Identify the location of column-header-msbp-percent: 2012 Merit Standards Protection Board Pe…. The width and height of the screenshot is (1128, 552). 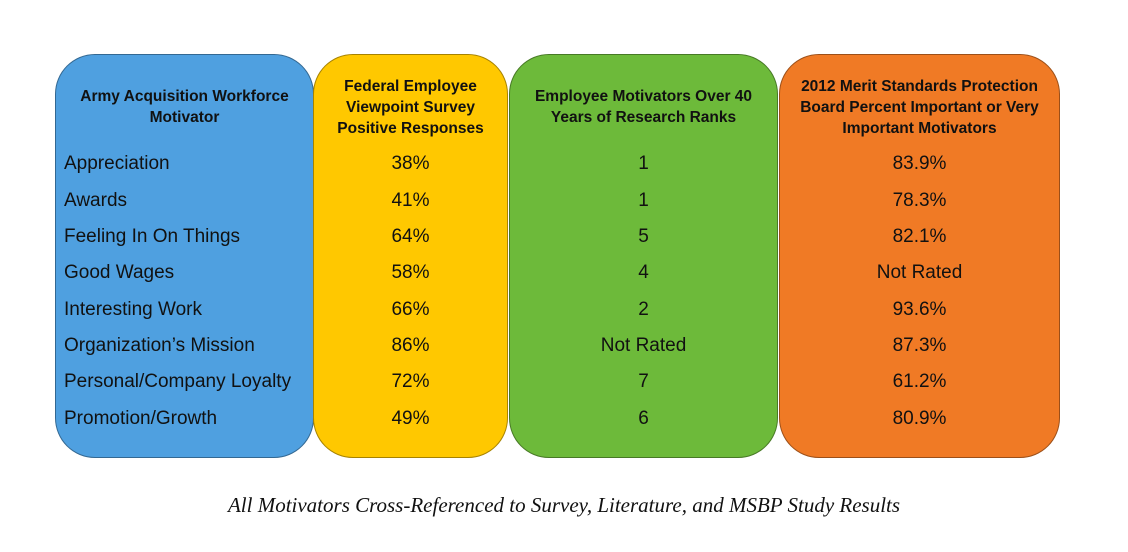
(919, 107).